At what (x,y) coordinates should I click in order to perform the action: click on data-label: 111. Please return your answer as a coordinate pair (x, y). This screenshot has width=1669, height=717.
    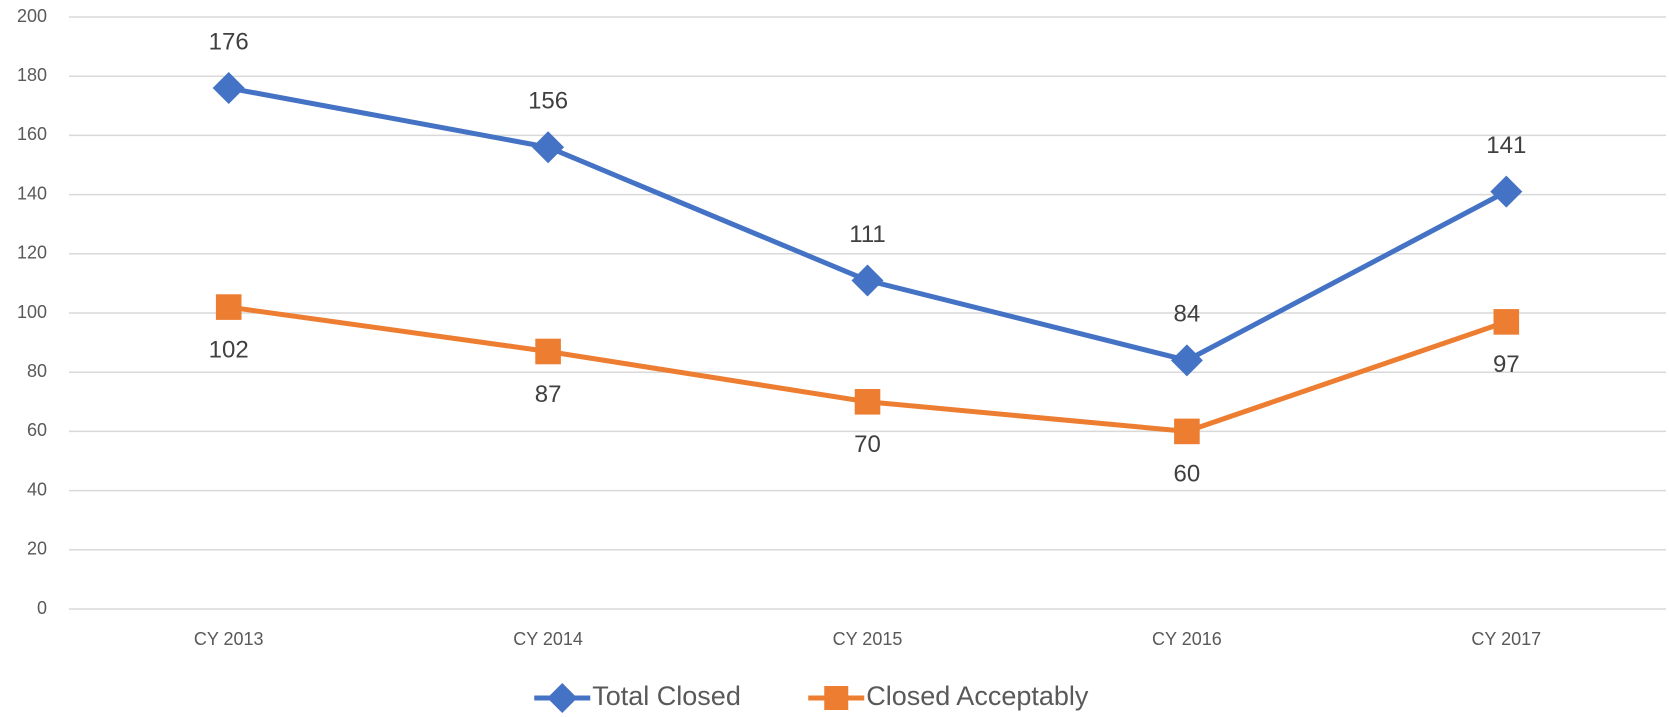
    Looking at the image, I should click on (867, 234).